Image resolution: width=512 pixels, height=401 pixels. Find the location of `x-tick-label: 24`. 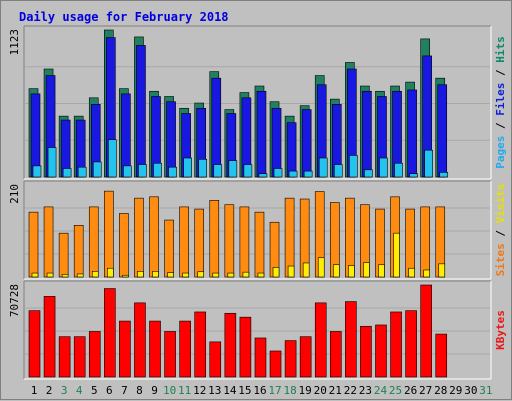

x-tick-label: 24 is located at coordinates (381, 390).